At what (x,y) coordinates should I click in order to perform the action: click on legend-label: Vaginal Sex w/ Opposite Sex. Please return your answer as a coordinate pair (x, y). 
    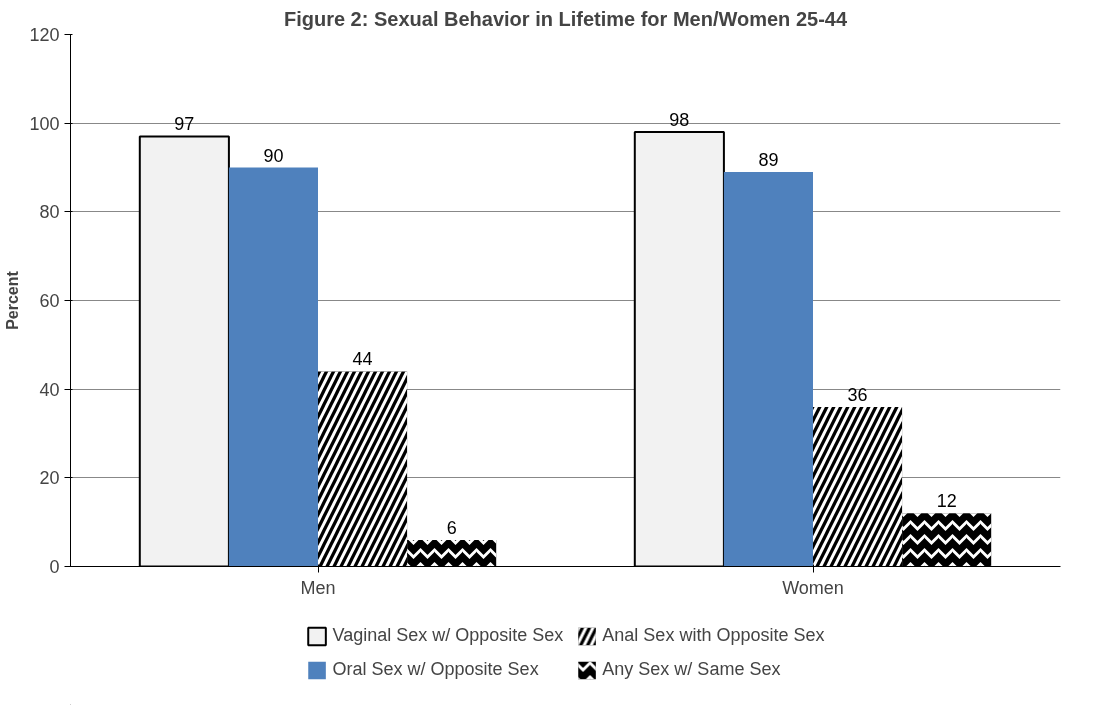
    Looking at the image, I should click on (448, 635).